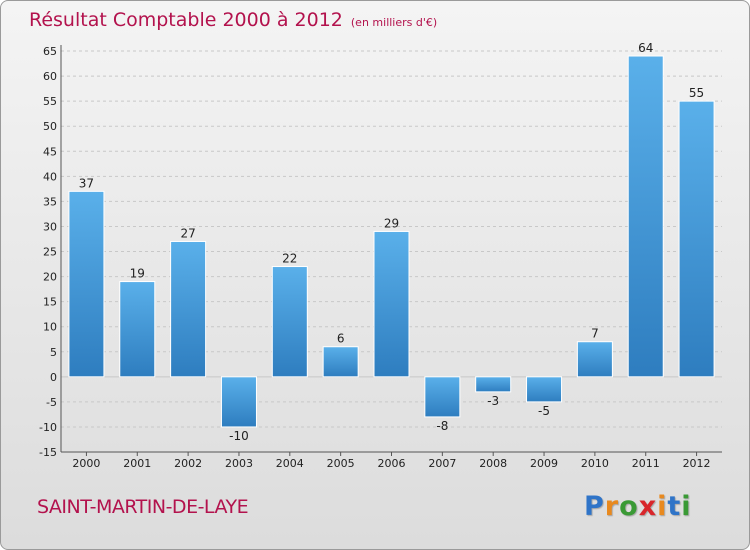 This screenshot has height=550, width=750. What do you see at coordinates (594, 506) in the screenshot?
I see `logo-letter: P` at bounding box center [594, 506].